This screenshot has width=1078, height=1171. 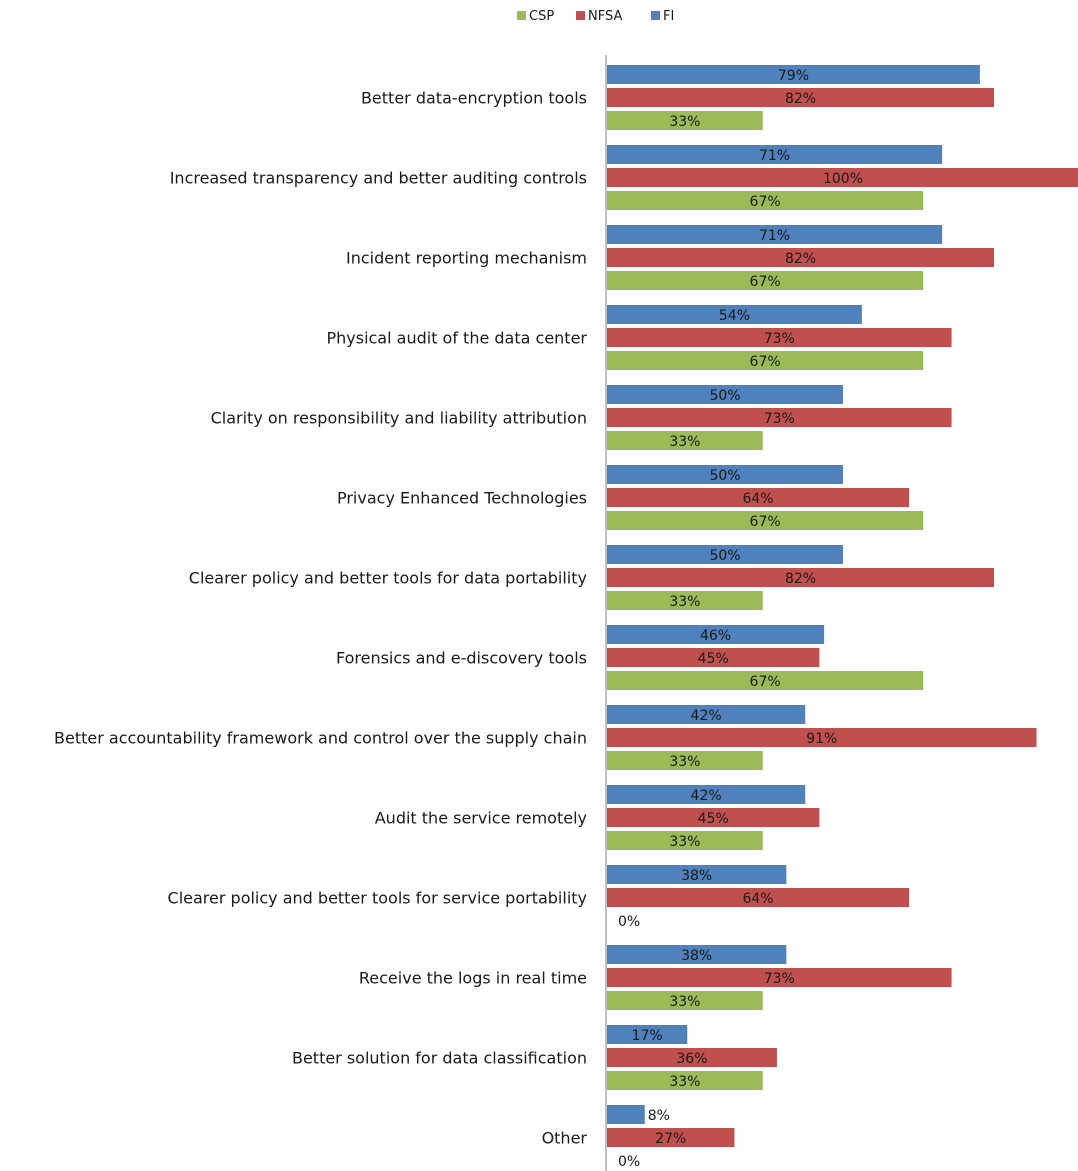 What do you see at coordinates (481, 818) in the screenshot?
I see `category-label: Audit the service remotely` at bounding box center [481, 818].